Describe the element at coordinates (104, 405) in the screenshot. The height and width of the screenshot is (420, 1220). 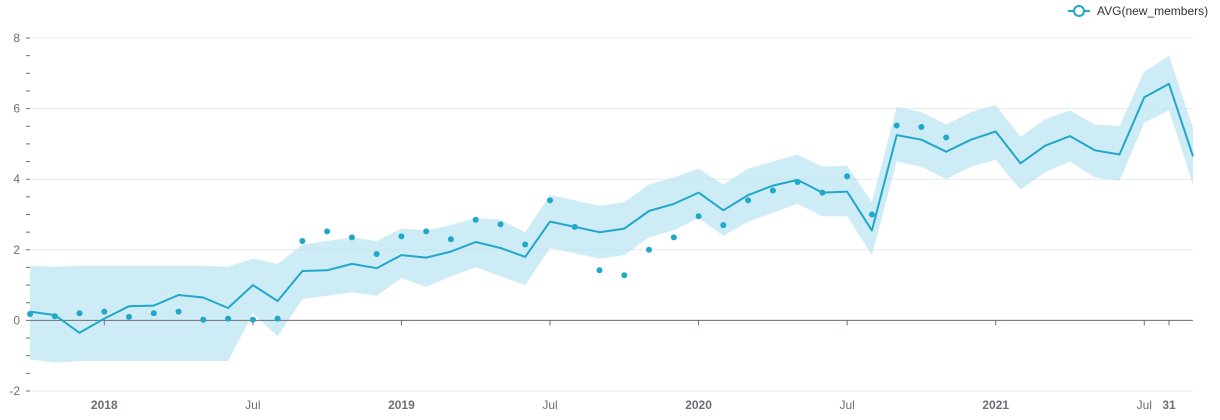
I see `x-tick-label: 2018` at that location.